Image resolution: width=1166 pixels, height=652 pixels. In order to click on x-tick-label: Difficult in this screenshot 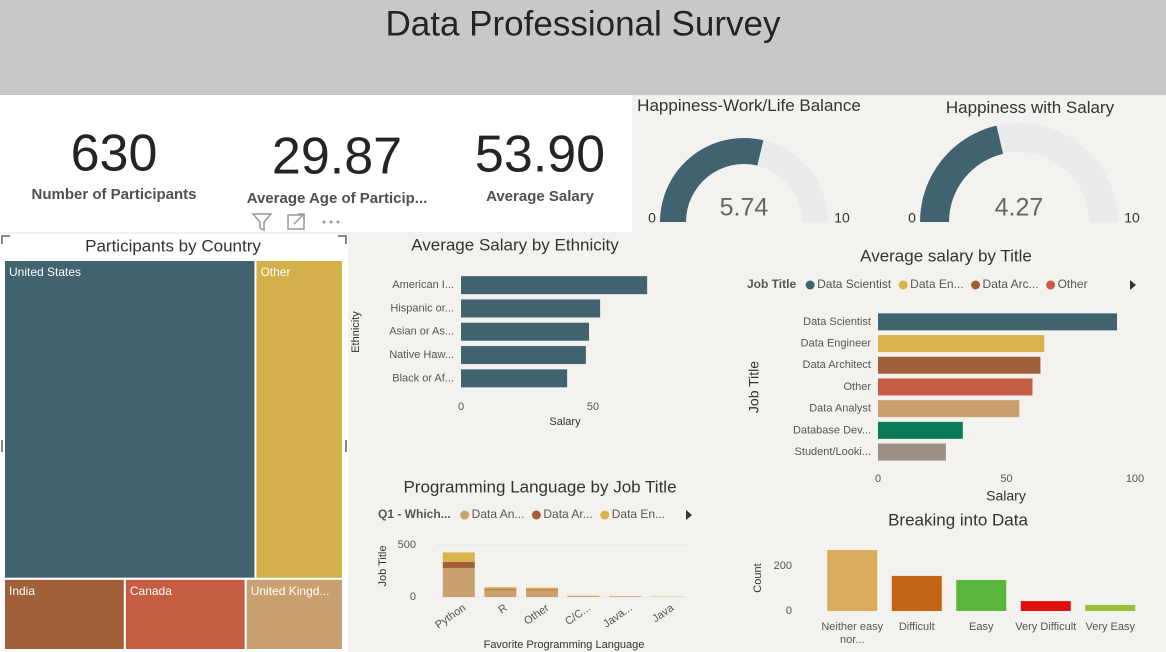, I will do `click(916, 627)`.